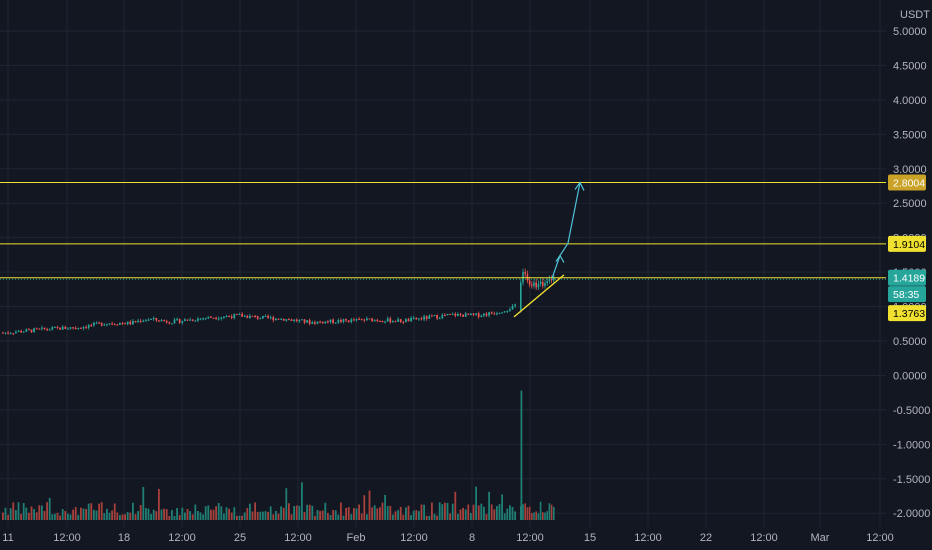  Describe the element at coordinates (906, 295) in the screenshot. I see `price-tag-label: 58:35` at that location.